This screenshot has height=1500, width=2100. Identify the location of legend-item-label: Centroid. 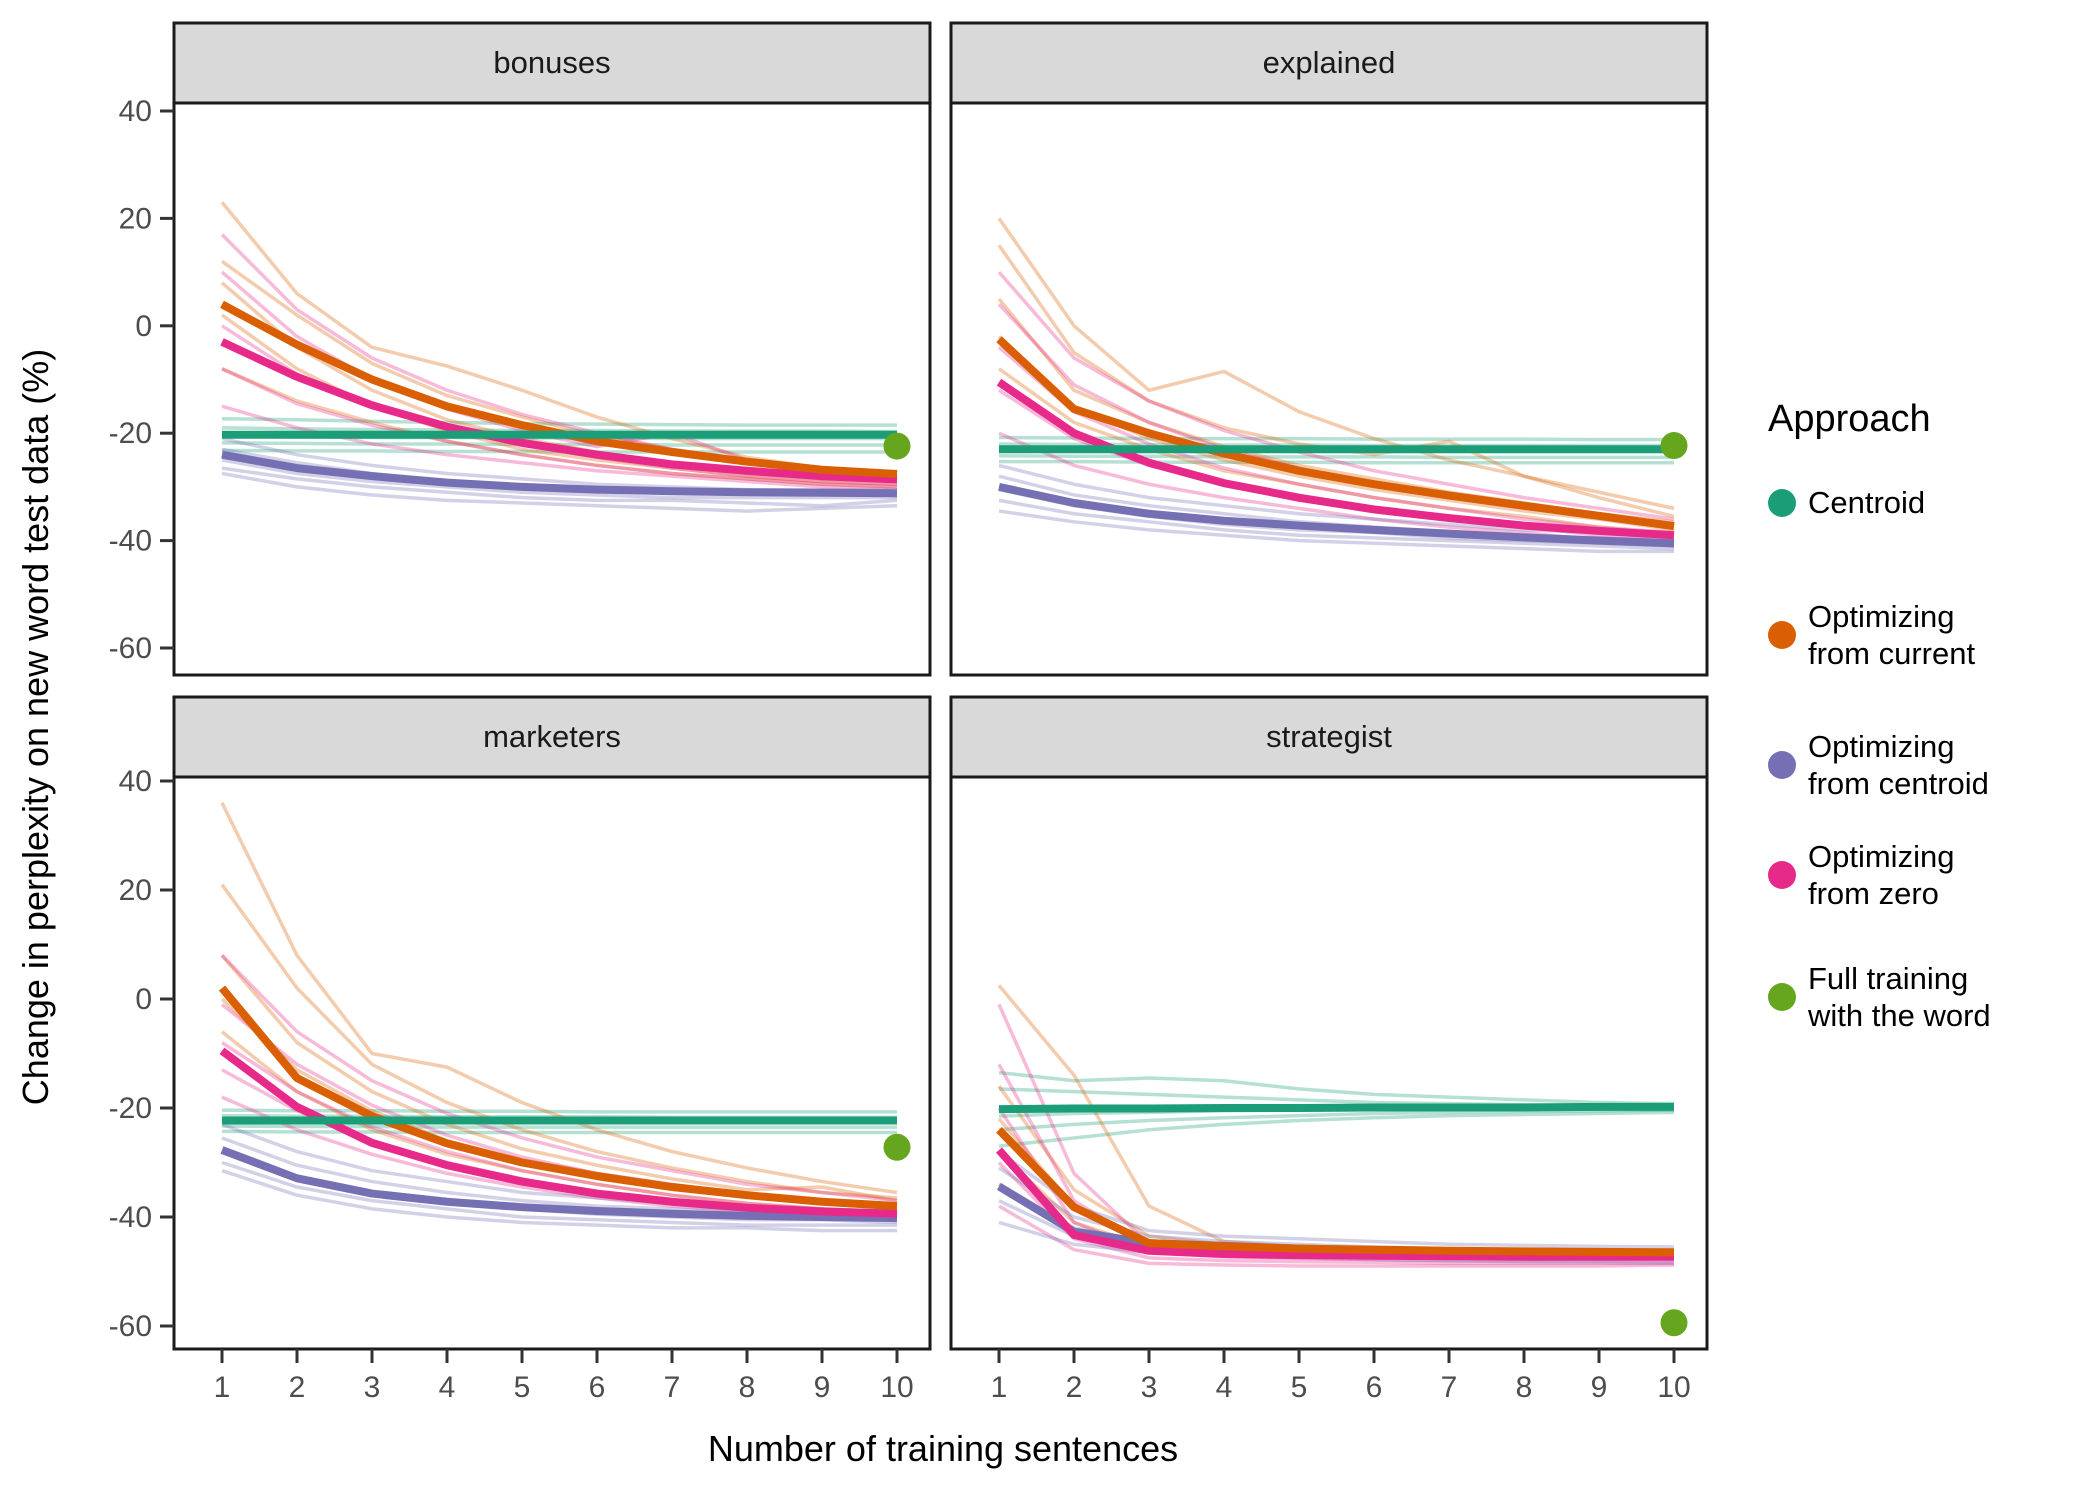
(1866, 502).